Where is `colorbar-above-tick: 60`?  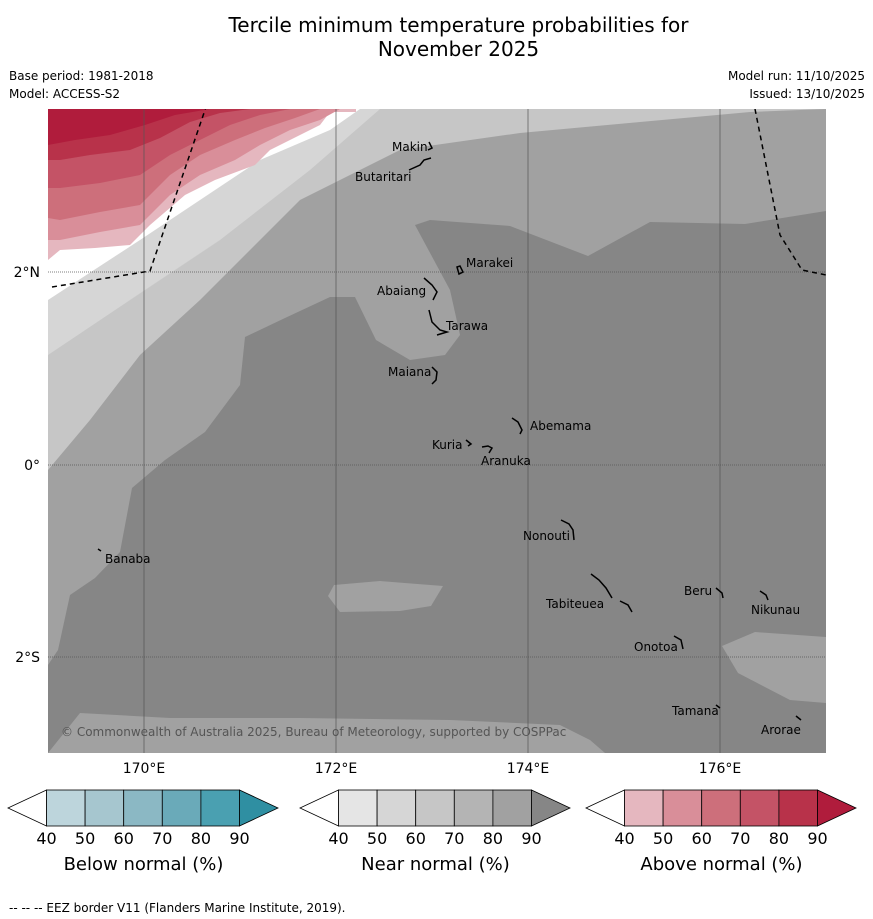
colorbar-above-tick: 60 is located at coordinates (702, 838).